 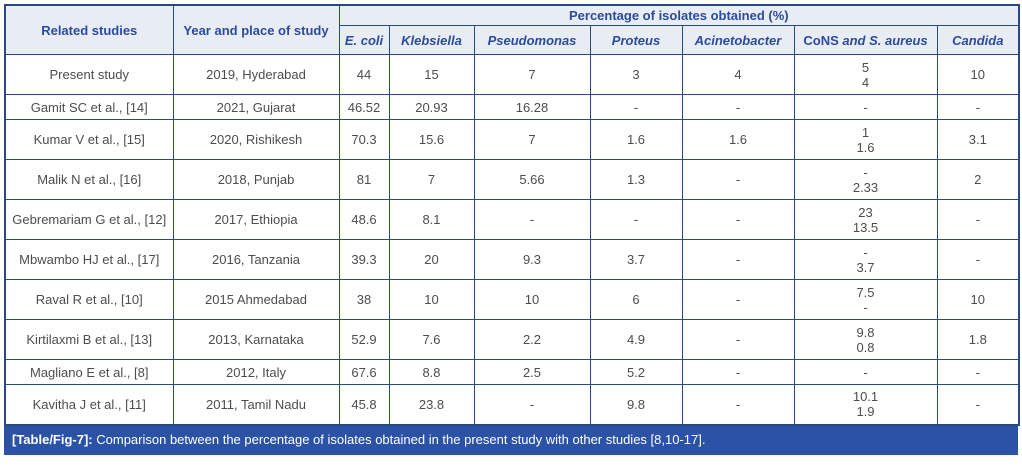 I want to click on value-cell: 20, so click(x=431, y=259).